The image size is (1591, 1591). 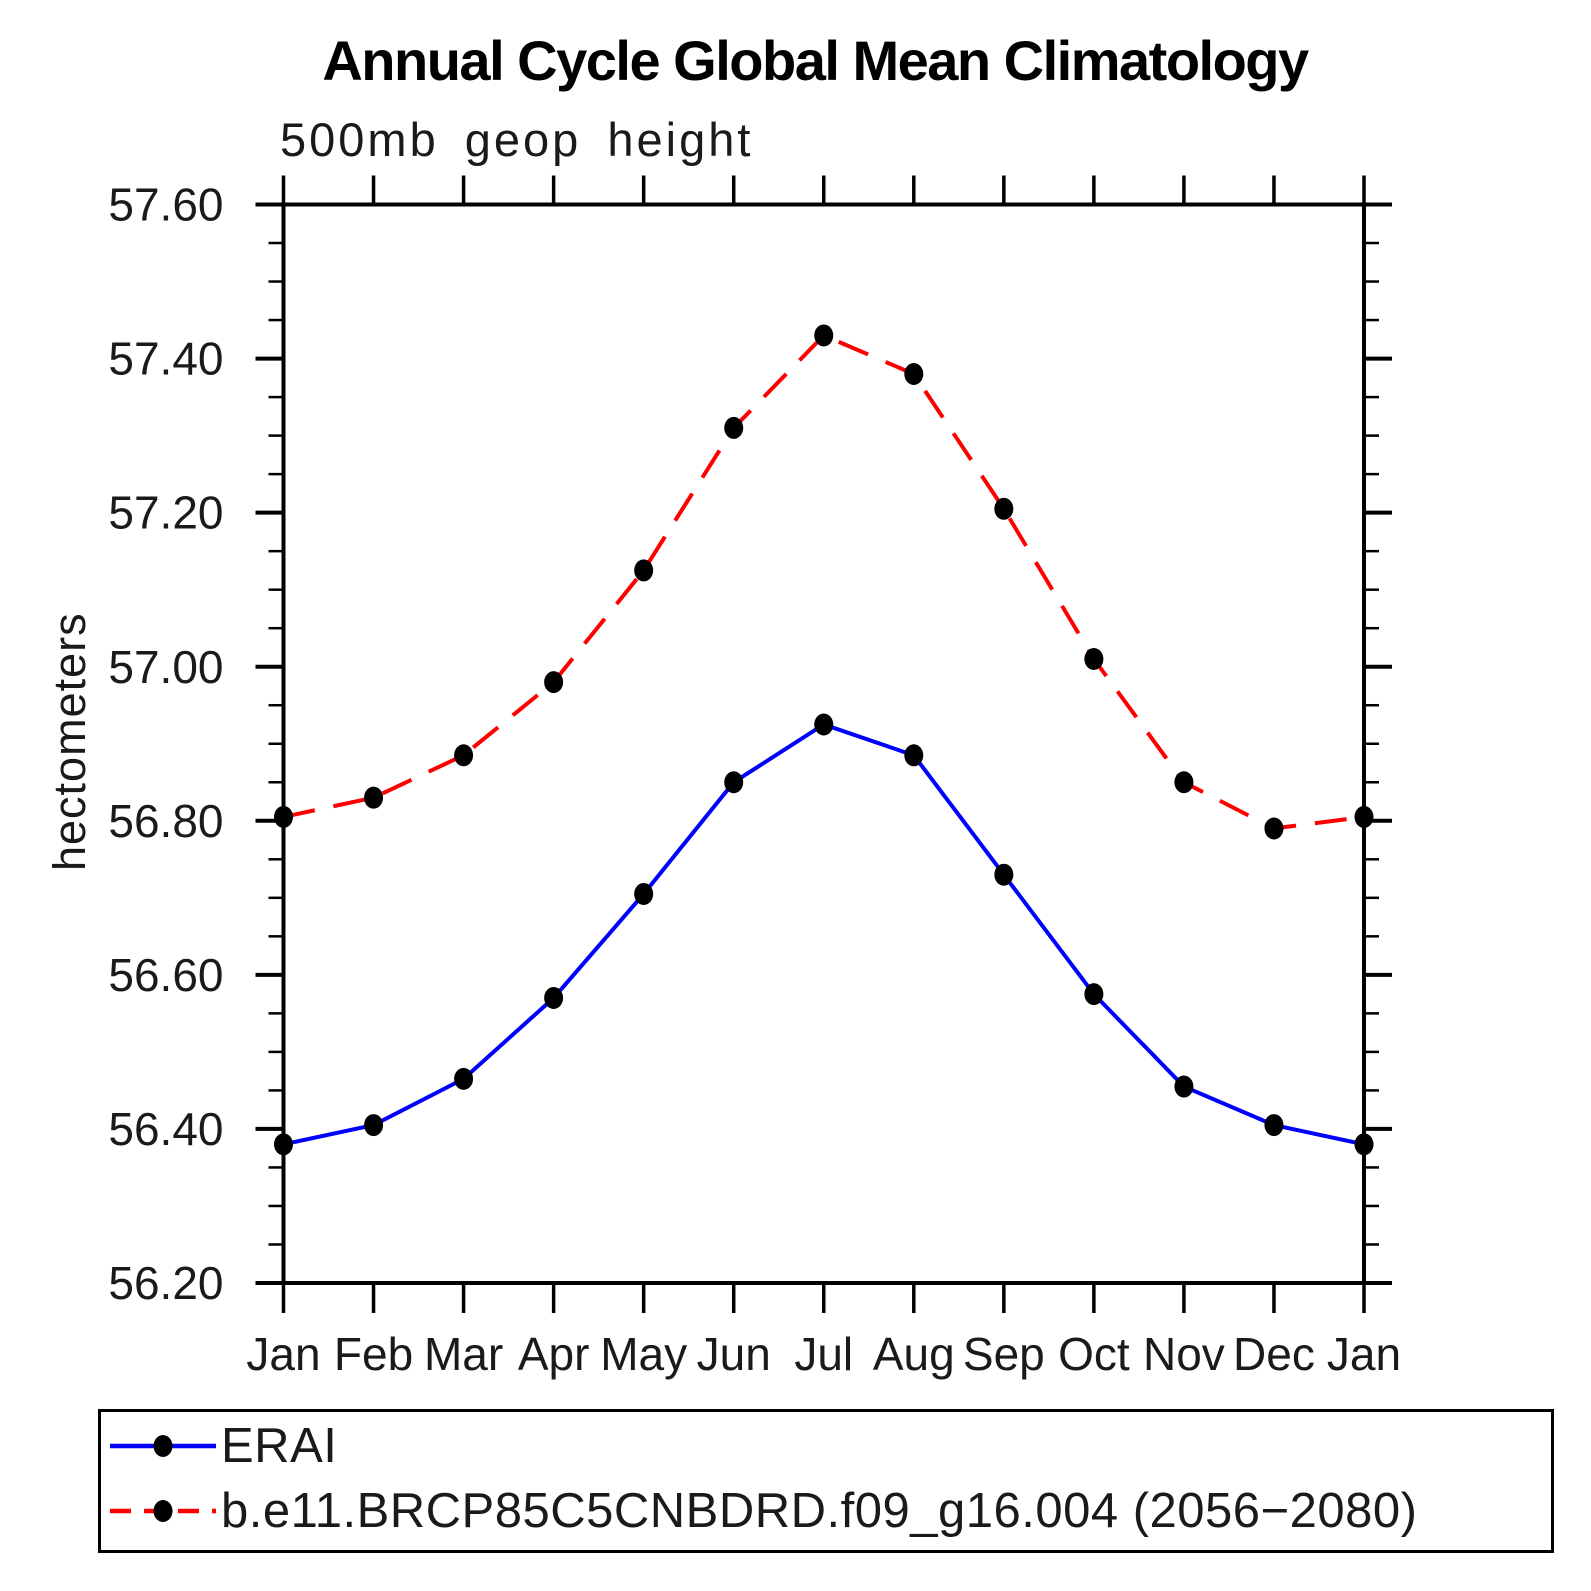 I want to click on chart-subtitle: 500mb geop height, so click(x=517, y=139).